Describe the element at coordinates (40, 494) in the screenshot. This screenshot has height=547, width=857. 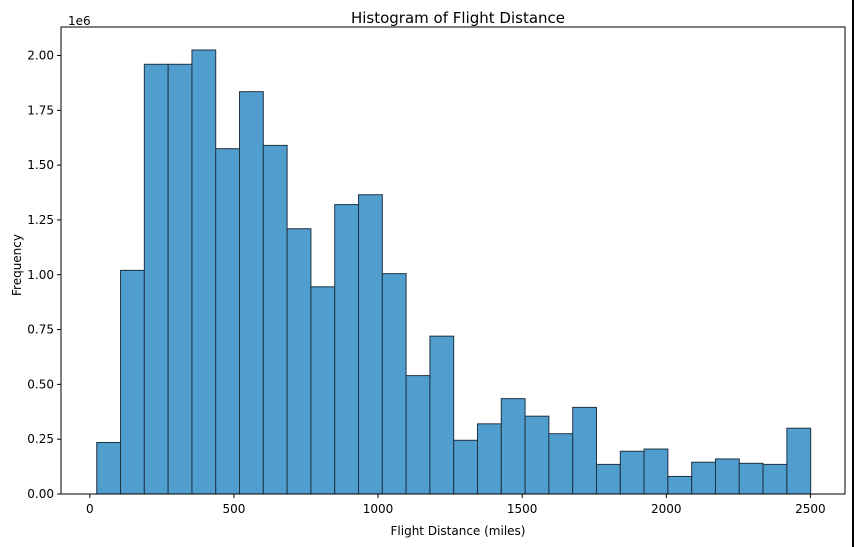
I see `y-tick-label: 0.00` at that location.